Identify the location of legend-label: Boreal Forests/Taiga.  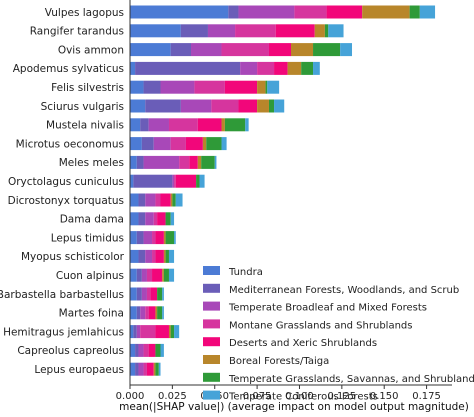
(279, 361).